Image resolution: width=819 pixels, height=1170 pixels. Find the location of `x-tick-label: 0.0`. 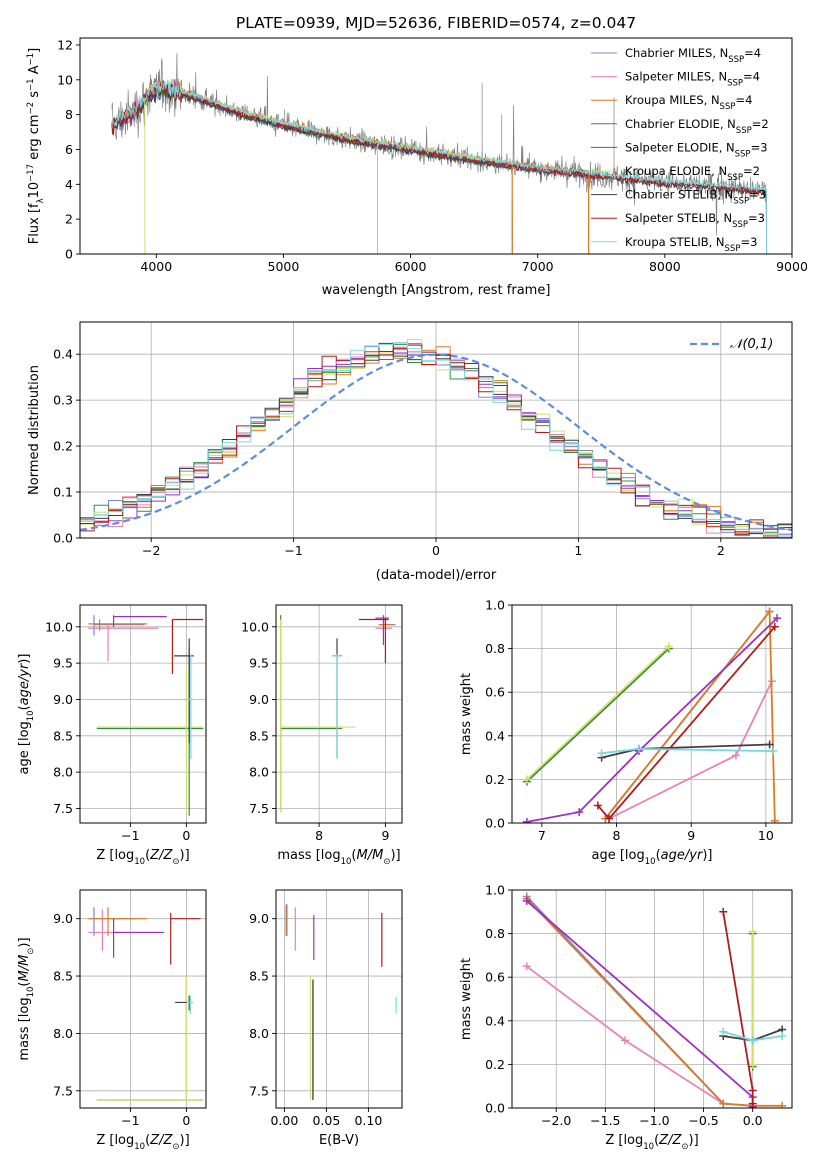

x-tick-label: 0.0 is located at coordinates (753, 1120).